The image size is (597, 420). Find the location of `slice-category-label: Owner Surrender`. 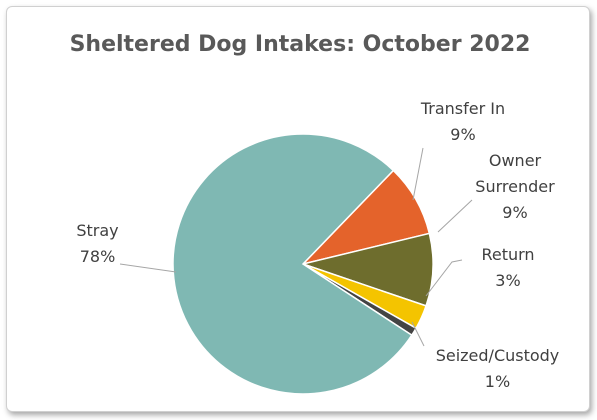

slice-category-label: Owner Surrender is located at coordinates (515, 173).